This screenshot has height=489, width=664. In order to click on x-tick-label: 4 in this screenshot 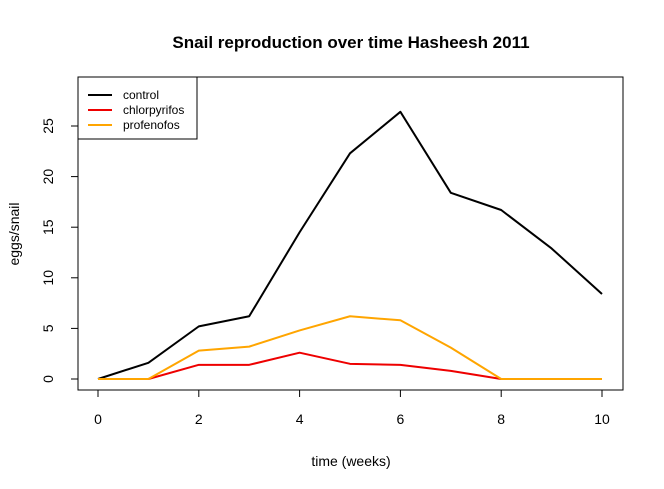, I will do `click(300, 419)`.